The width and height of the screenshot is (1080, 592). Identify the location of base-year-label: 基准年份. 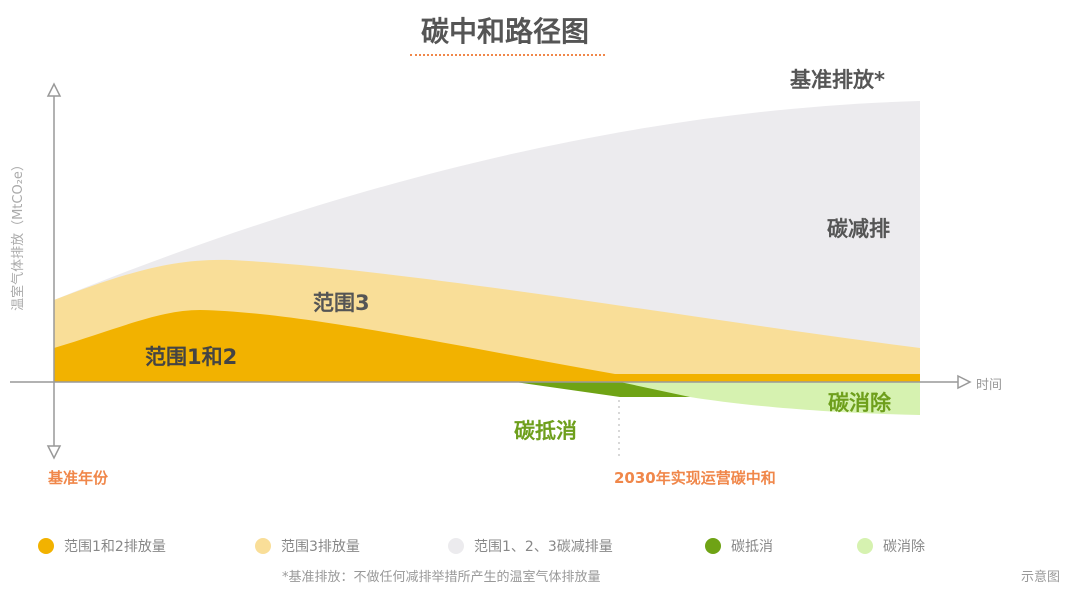
(78, 478).